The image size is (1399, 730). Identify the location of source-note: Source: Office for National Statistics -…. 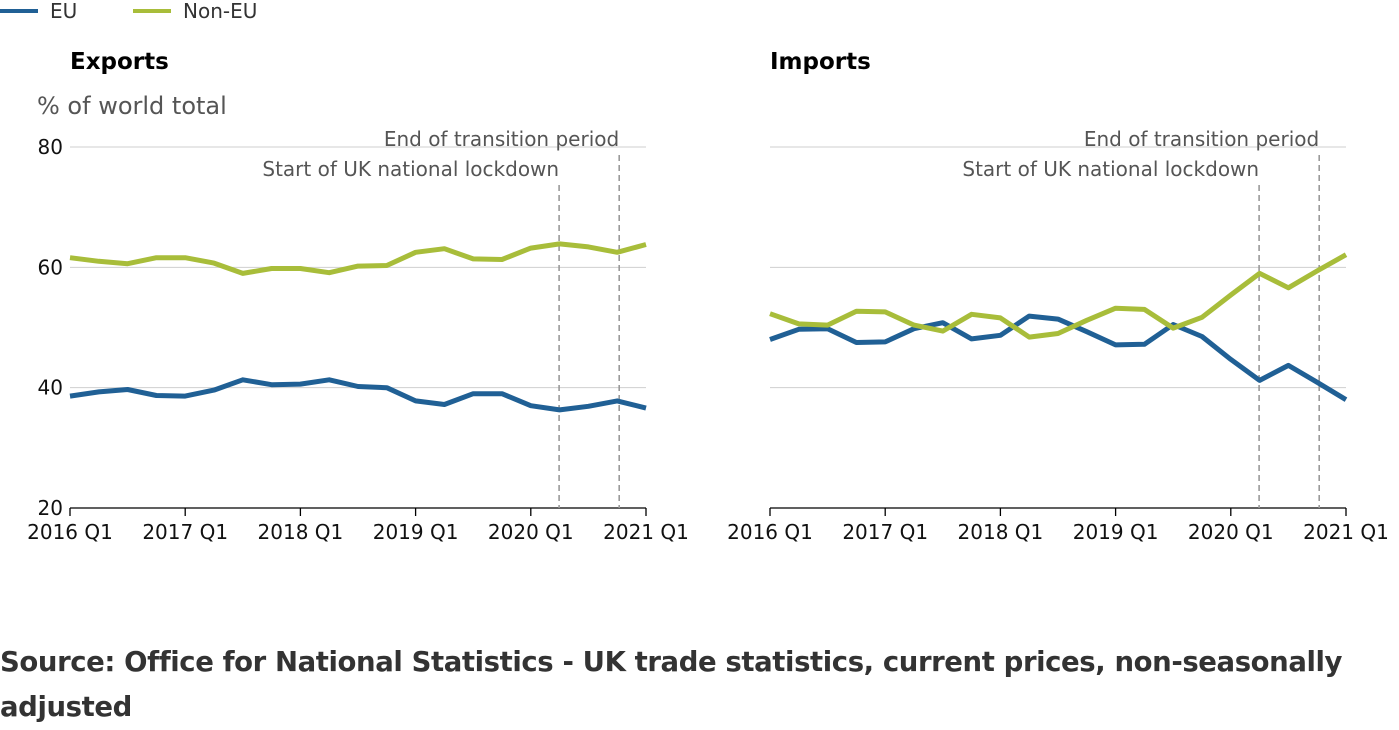
(671, 684).